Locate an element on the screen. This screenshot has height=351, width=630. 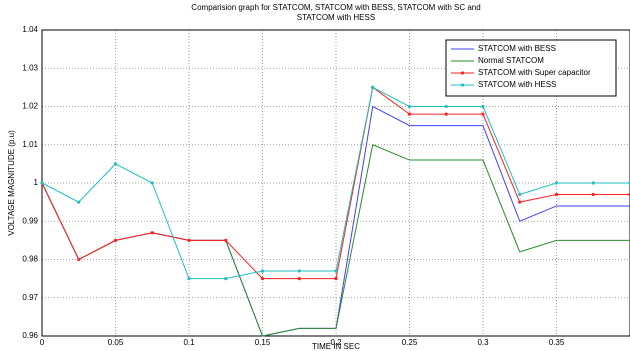
x-tick-label: 0.3 is located at coordinates (483, 342).